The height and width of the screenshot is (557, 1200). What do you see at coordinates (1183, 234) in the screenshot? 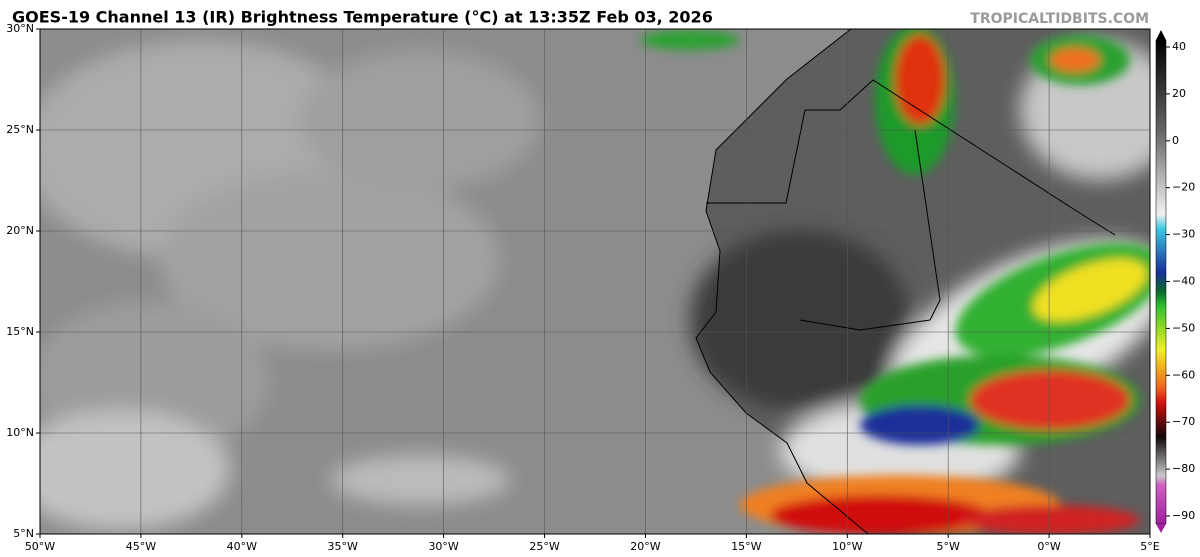
I see `colorbar-label: −30` at bounding box center [1183, 234].